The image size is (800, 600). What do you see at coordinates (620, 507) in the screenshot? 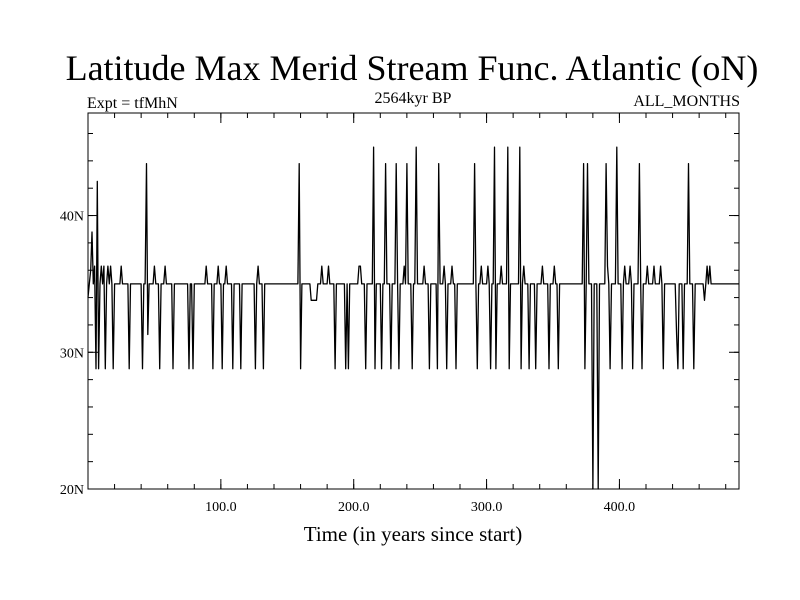
I see `x-tick-label: 400.0` at bounding box center [620, 507].